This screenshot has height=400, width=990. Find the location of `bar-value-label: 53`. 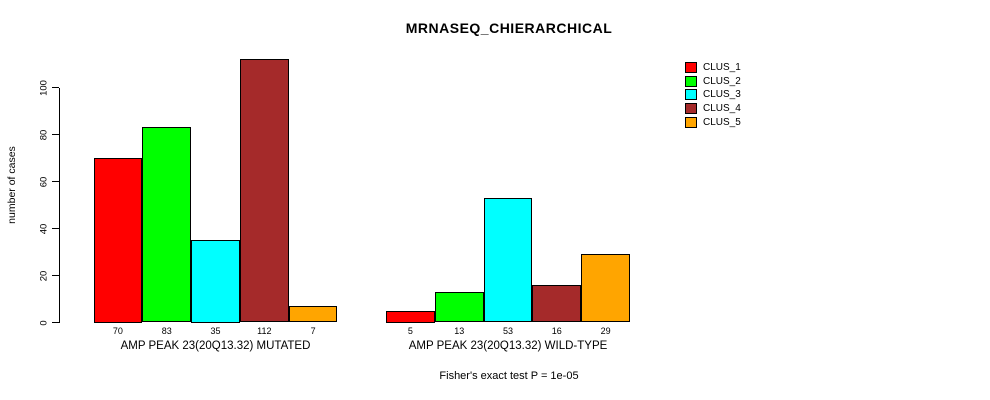

bar-value-label: 53 is located at coordinates (507, 331).